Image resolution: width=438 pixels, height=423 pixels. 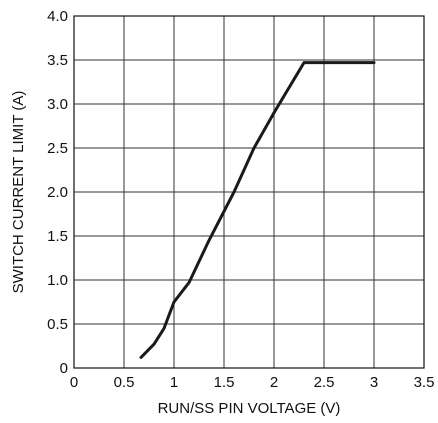 What do you see at coordinates (57, 148) in the screenshot?
I see `y-tick-label: 2.5` at bounding box center [57, 148].